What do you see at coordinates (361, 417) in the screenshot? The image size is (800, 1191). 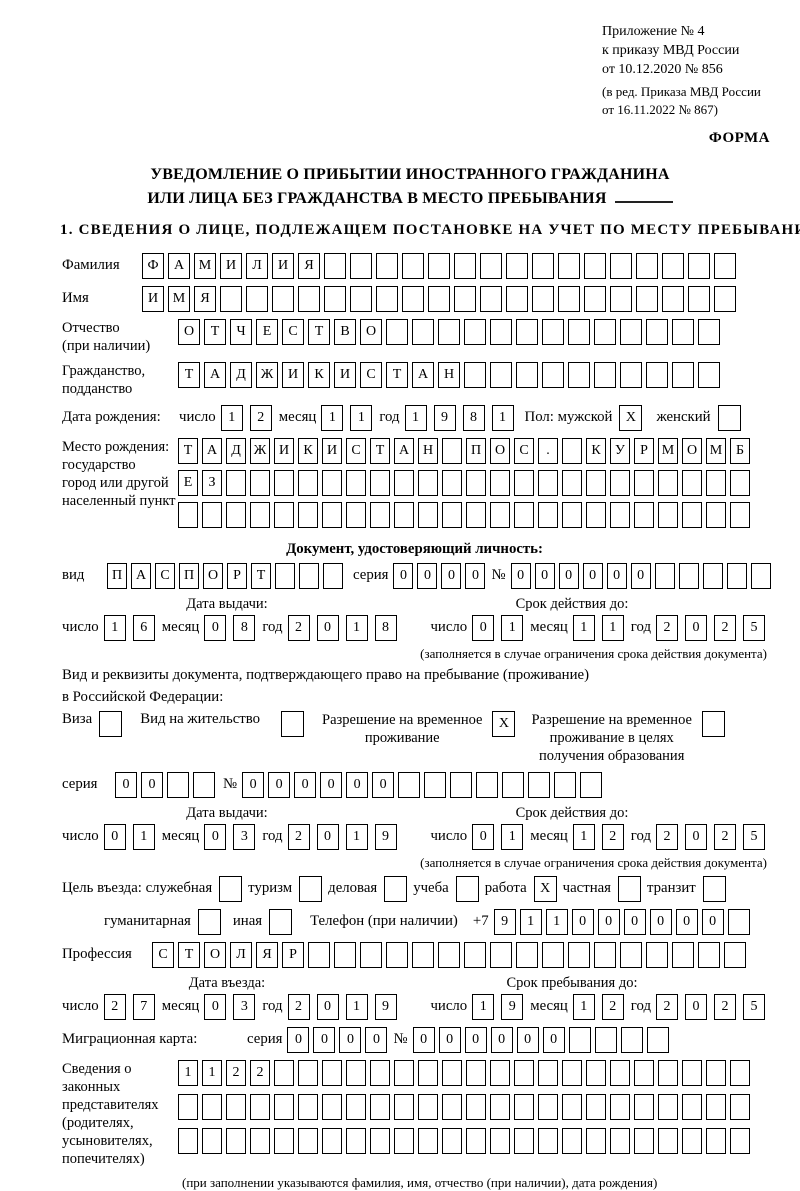 I see `birth-month-cells-cell-2: 1` at bounding box center [361, 417].